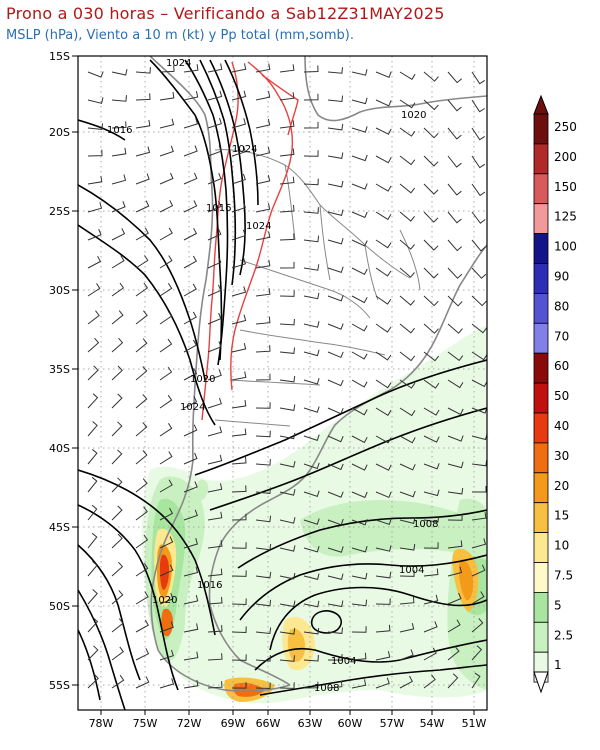  I want to click on isobar-label: 1008, so click(425, 524).